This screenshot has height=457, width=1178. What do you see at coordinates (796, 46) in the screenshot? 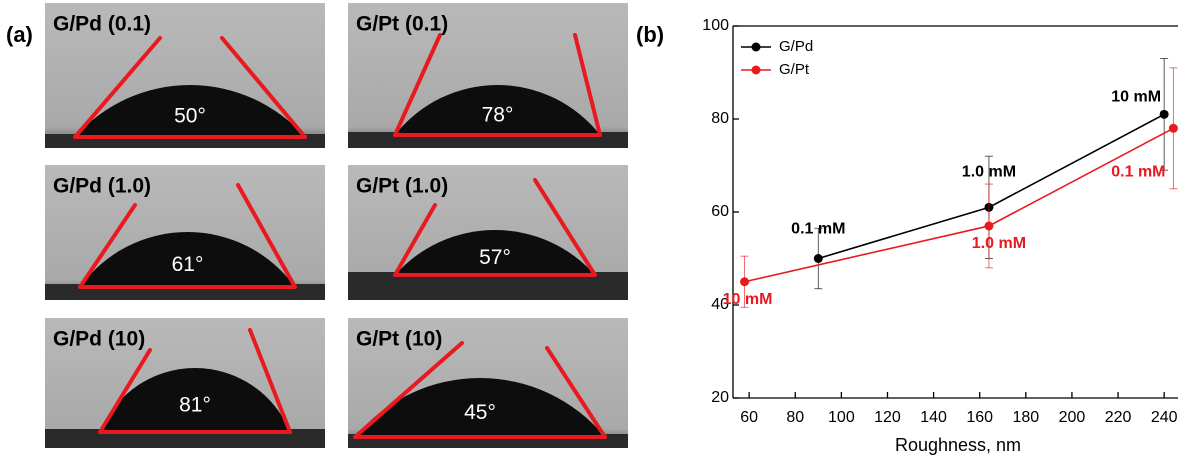
I see `legend-label: G/Pd` at bounding box center [796, 46].